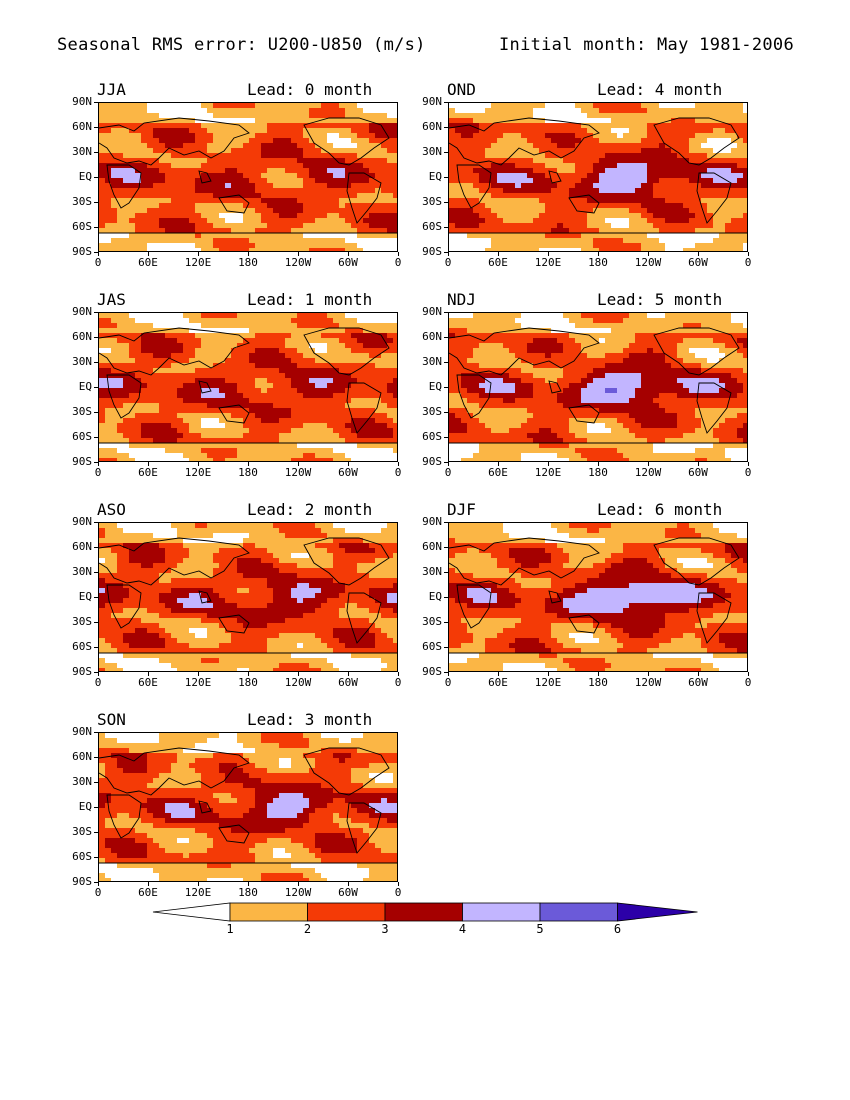 This screenshot has width=850, height=1100. Describe the element at coordinates (241, 45) in the screenshot. I see `figure-title: Seasonal RMS error: U200-U850 (m/s)` at that location.